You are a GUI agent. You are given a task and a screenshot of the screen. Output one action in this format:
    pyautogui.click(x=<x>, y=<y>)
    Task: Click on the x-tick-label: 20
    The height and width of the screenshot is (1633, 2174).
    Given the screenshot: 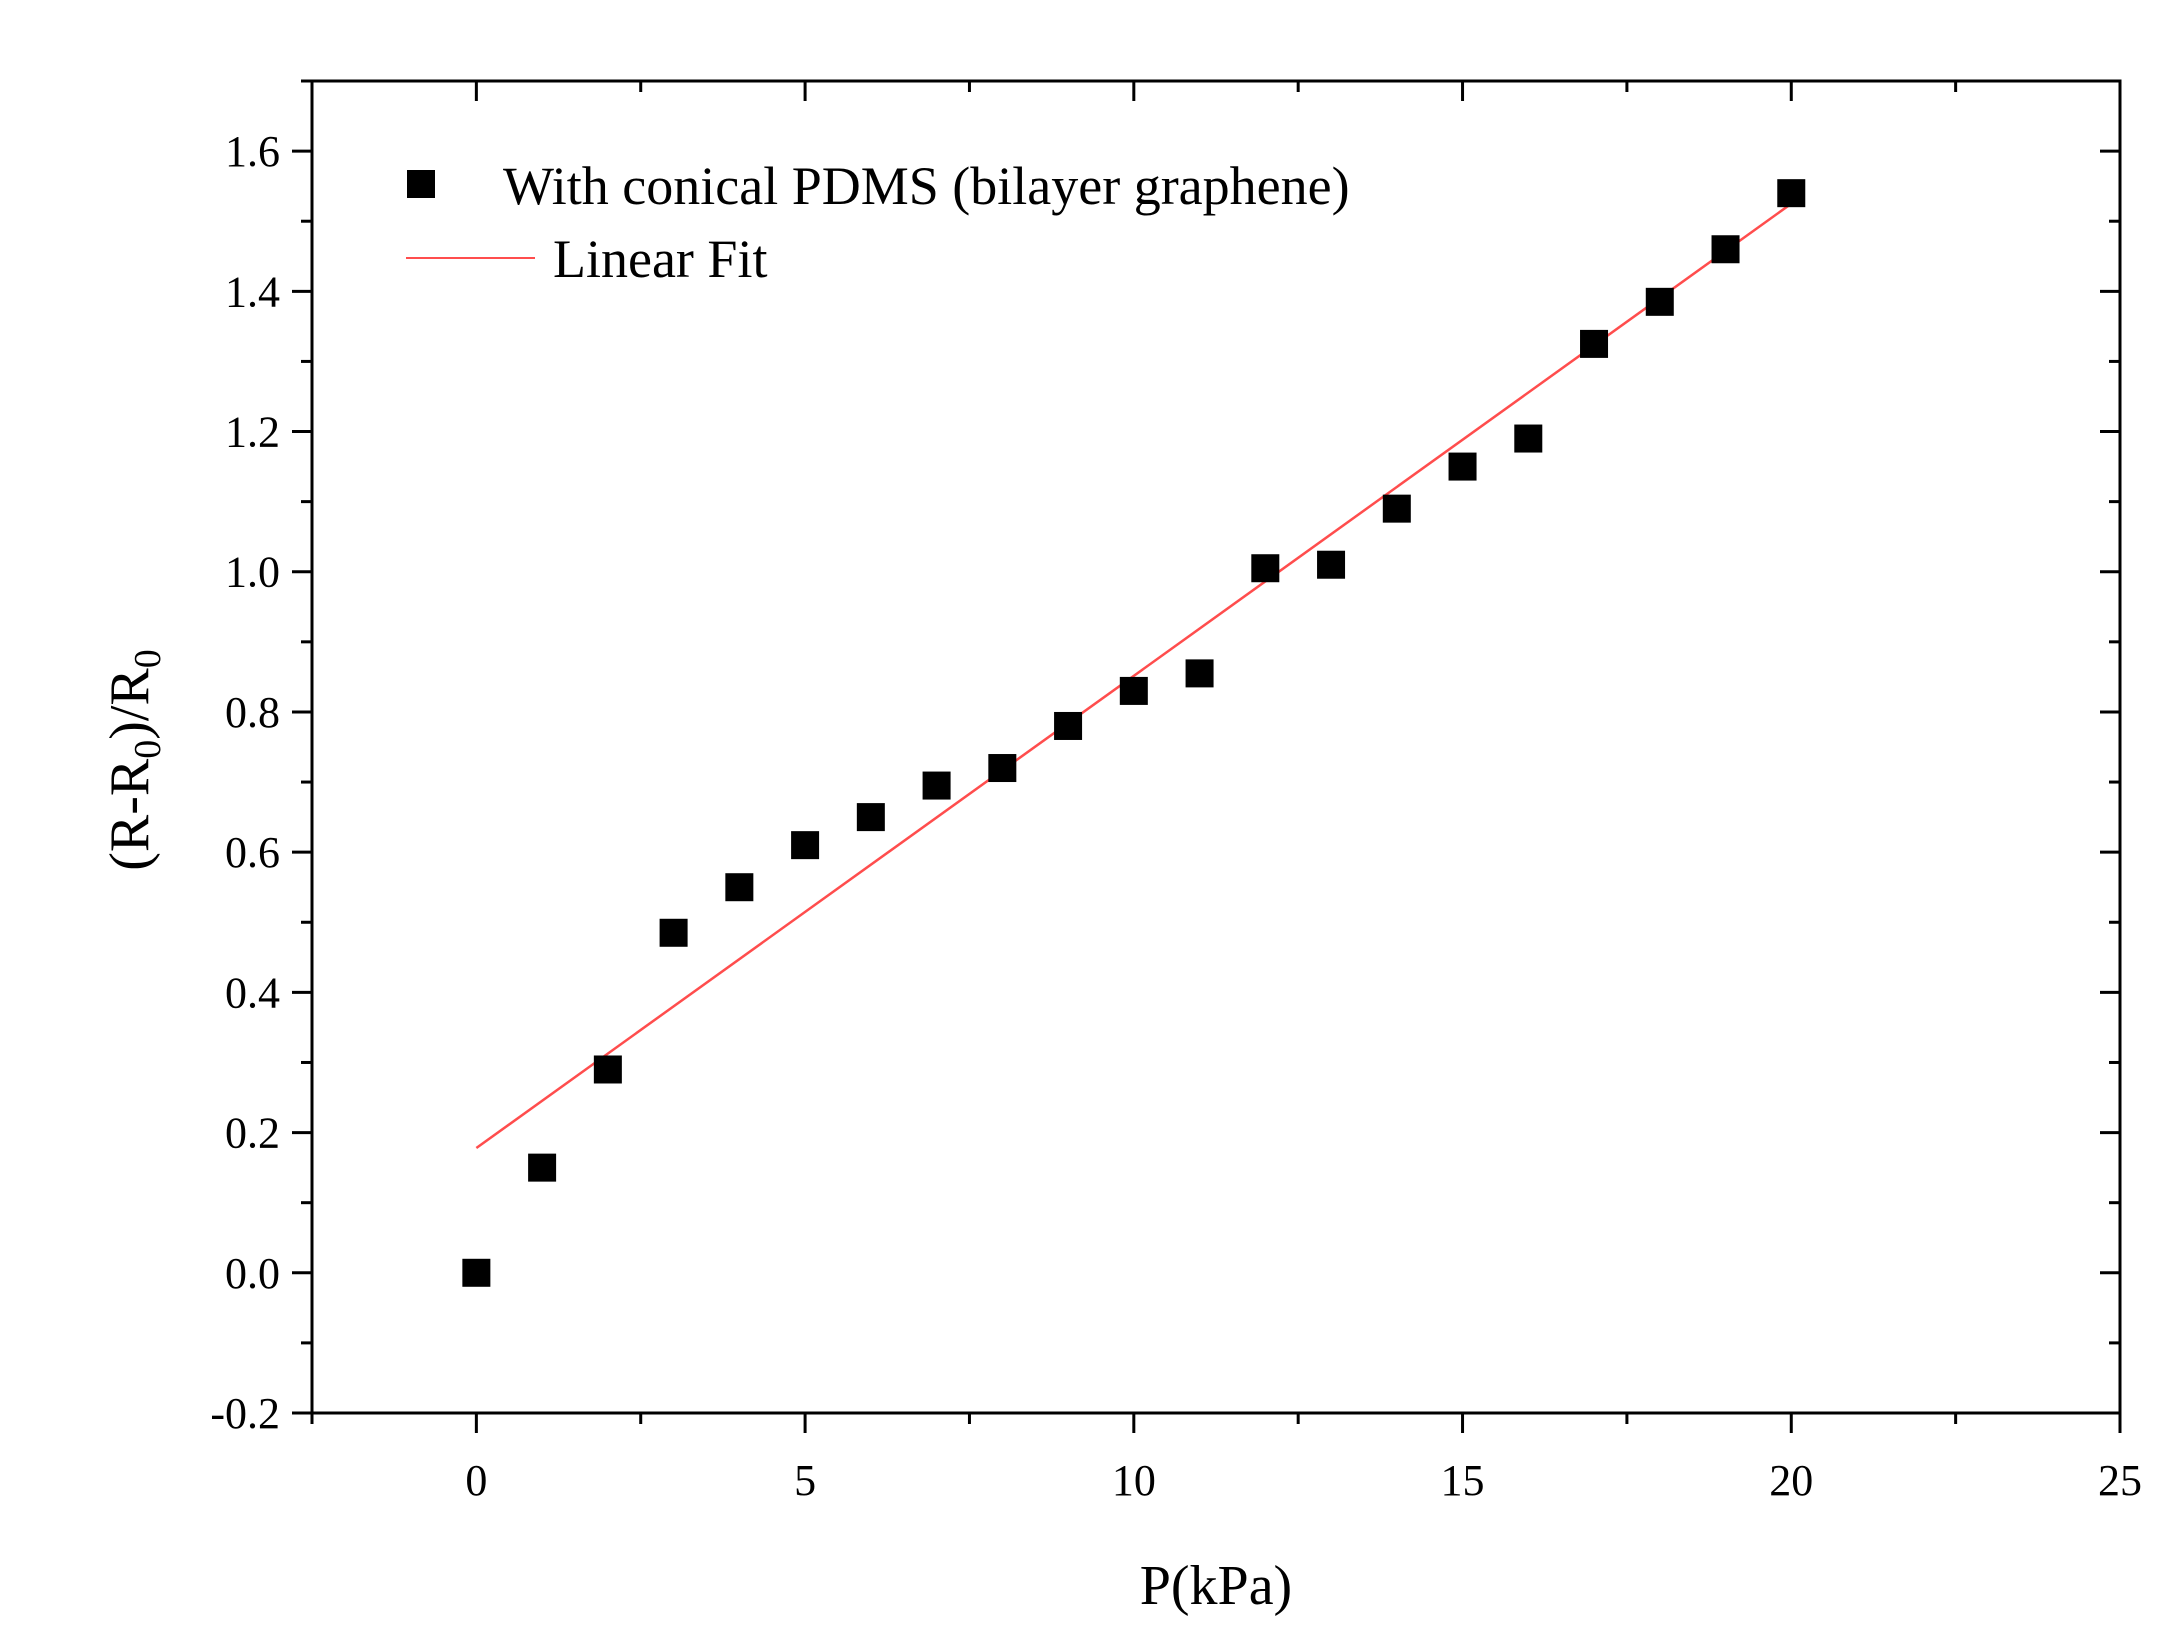 What is the action you would take?
    pyautogui.click(x=1791, y=1480)
    